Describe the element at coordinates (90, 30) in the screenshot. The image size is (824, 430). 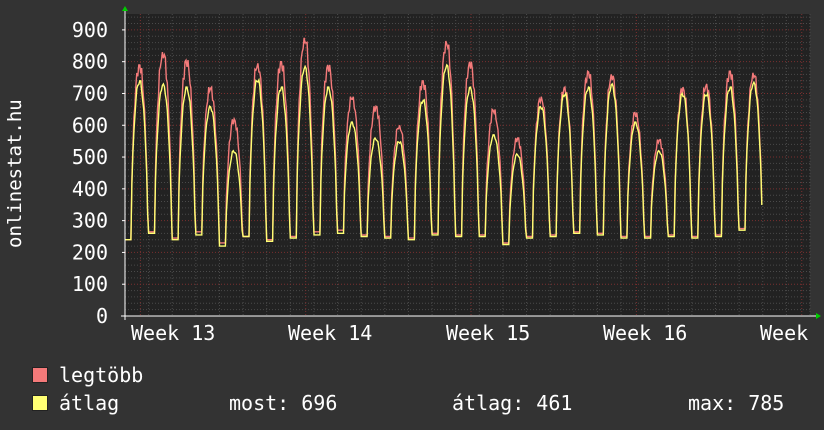
I see `y-tick-label: 900` at that location.